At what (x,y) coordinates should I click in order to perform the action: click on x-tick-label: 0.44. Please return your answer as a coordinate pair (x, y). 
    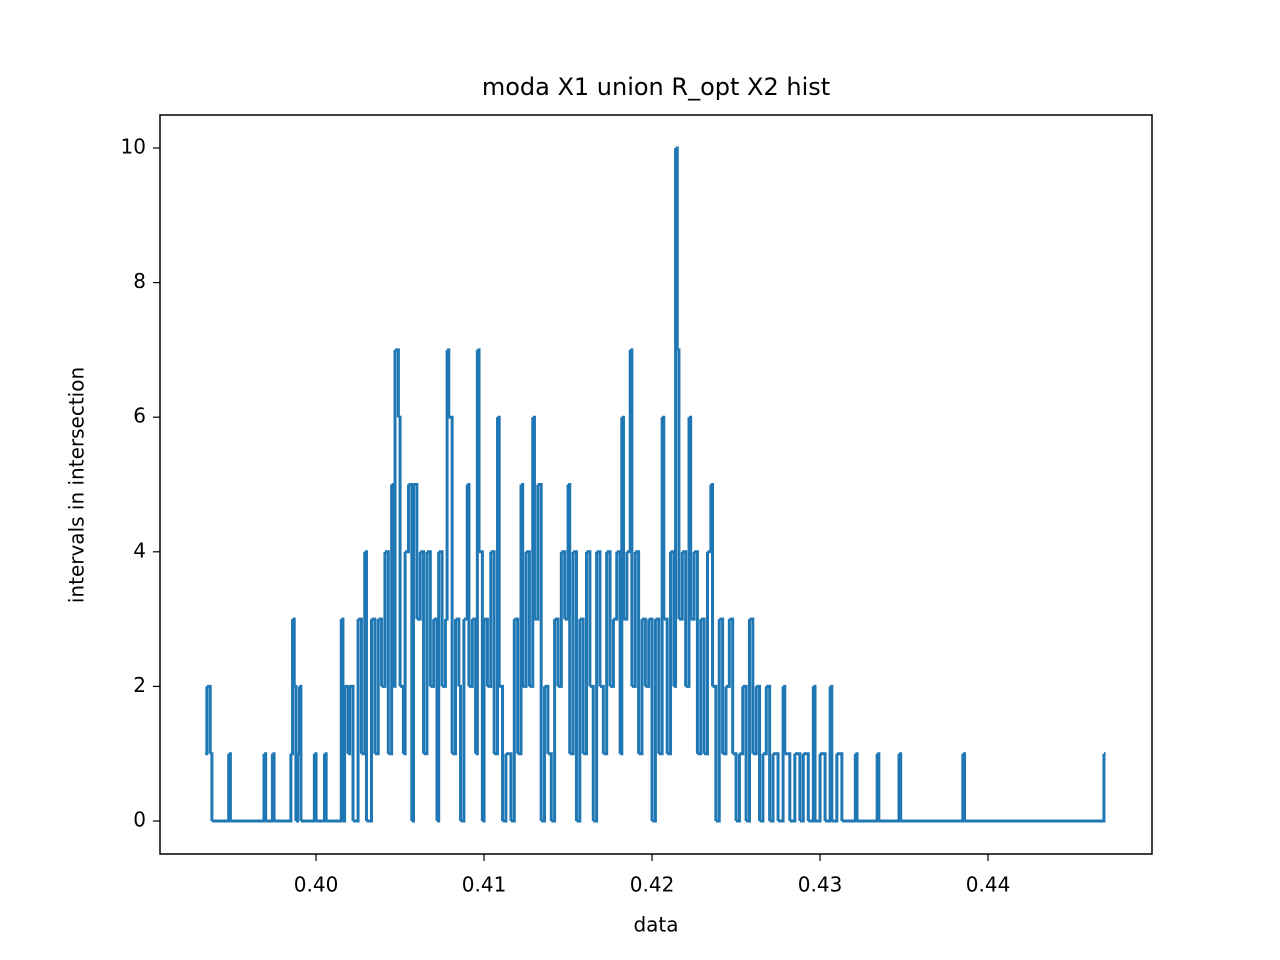
    Looking at the image, I should click on (988, 885).